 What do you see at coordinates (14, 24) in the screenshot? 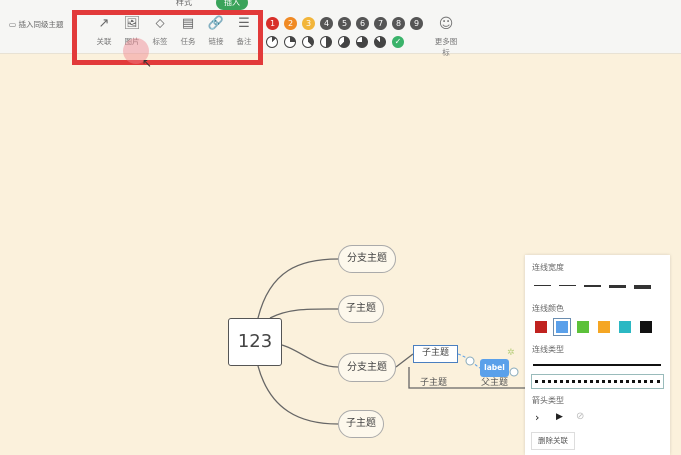
I see `insert-topic-icon: ▭` at bounding box center [14, 24].